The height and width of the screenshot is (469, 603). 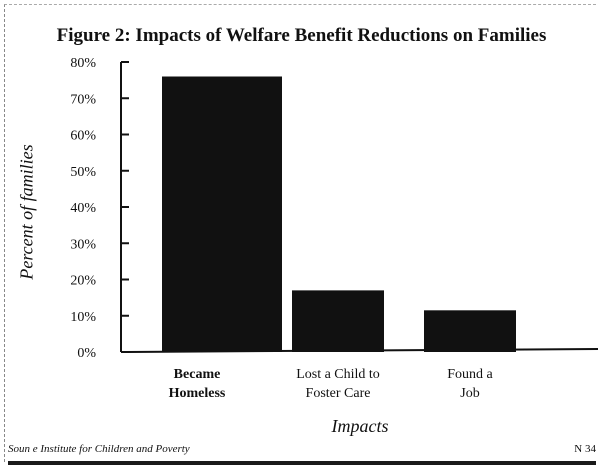 I want to click on category-label-2-line-0: Found a, so click(x=470, y=374).